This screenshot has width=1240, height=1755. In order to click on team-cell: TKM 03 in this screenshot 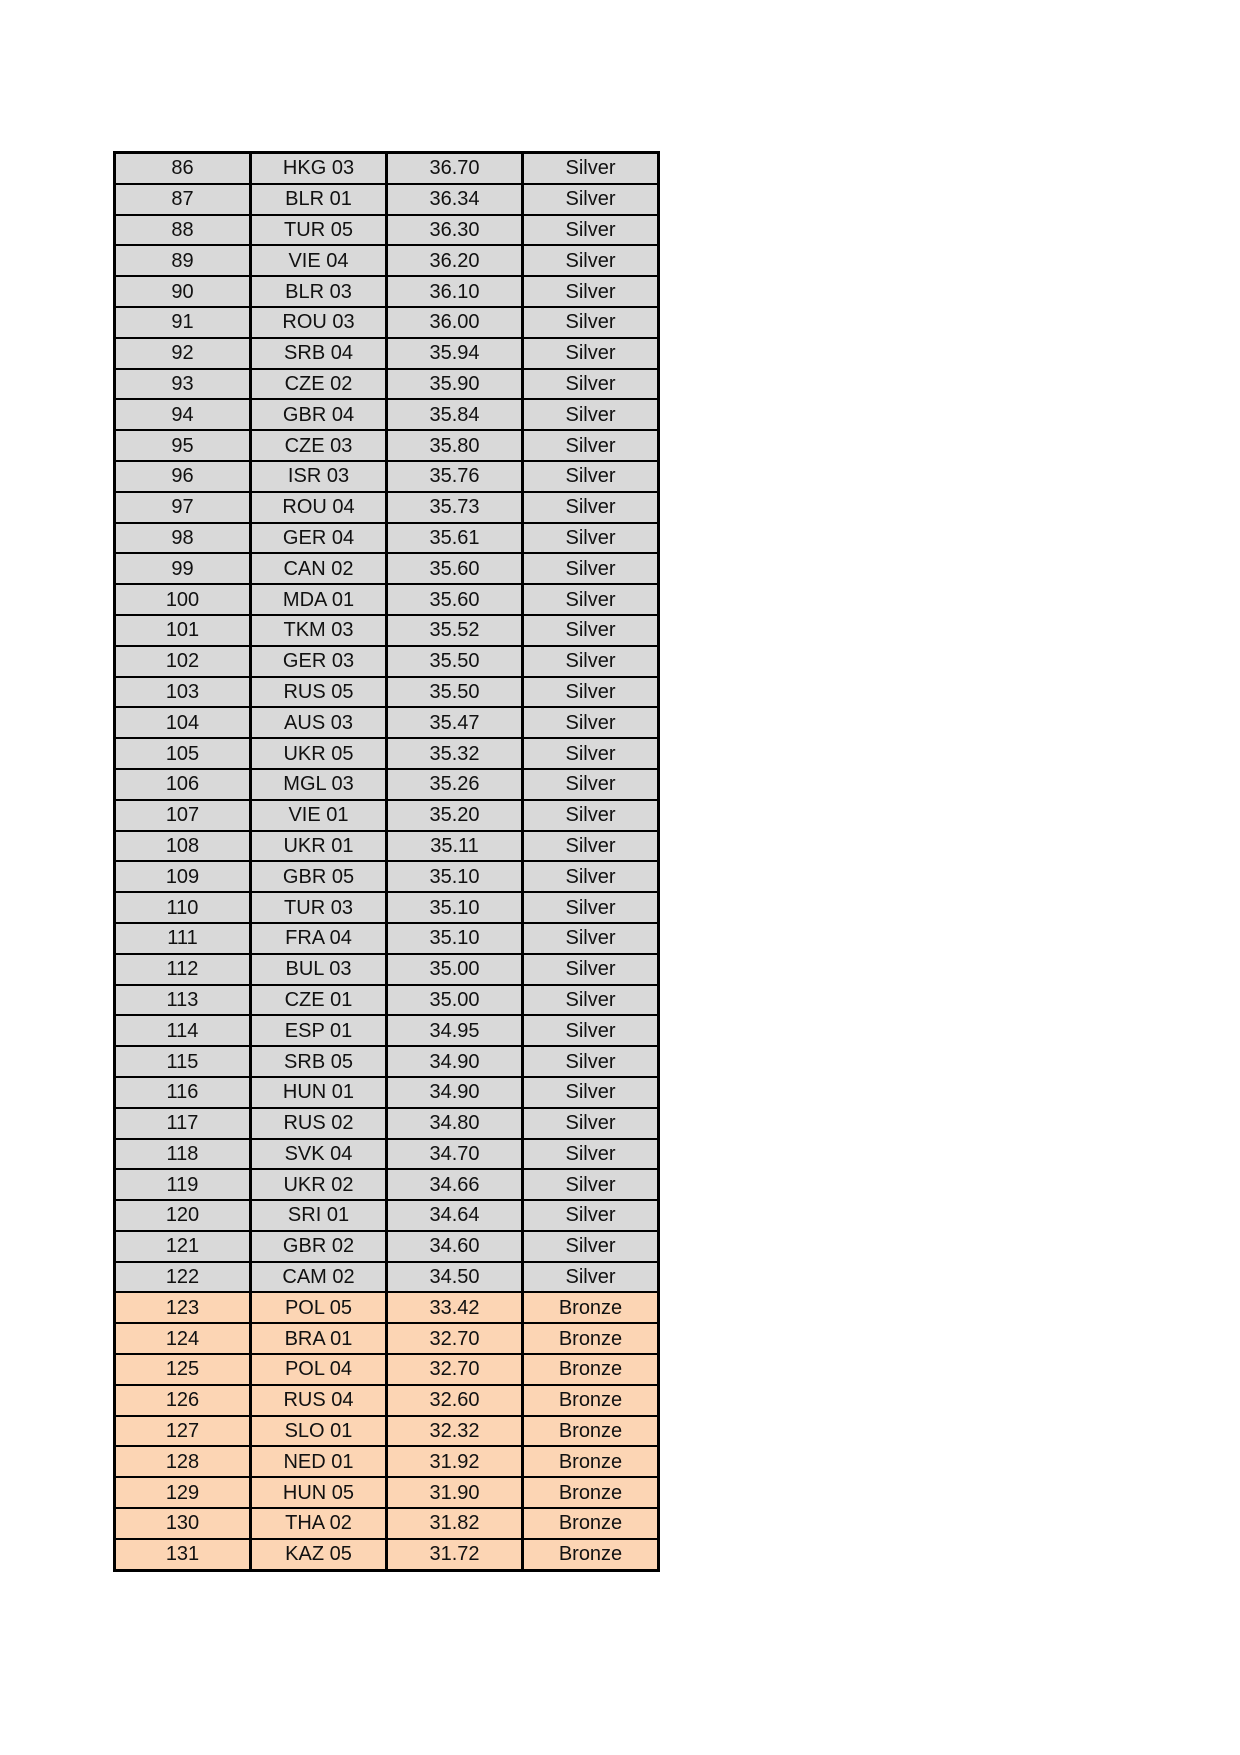, I will do `click(318, 630)`.